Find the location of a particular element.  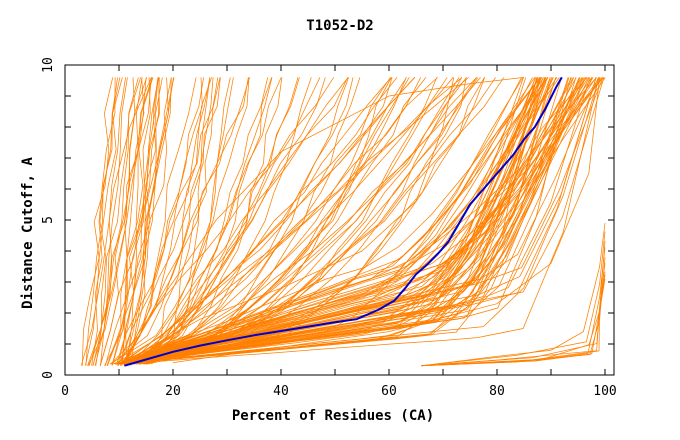

x-axis-label: Percent of Residues (CA) is located at coordinates (333, 416).